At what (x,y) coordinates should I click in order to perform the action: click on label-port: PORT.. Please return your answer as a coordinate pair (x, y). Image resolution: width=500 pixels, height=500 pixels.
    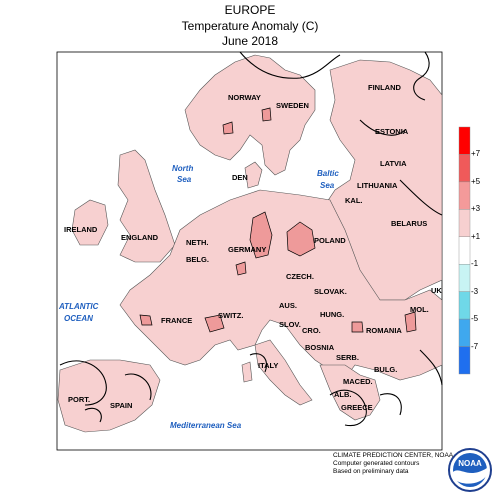
    Looking at the image, I should click on (79, 399).